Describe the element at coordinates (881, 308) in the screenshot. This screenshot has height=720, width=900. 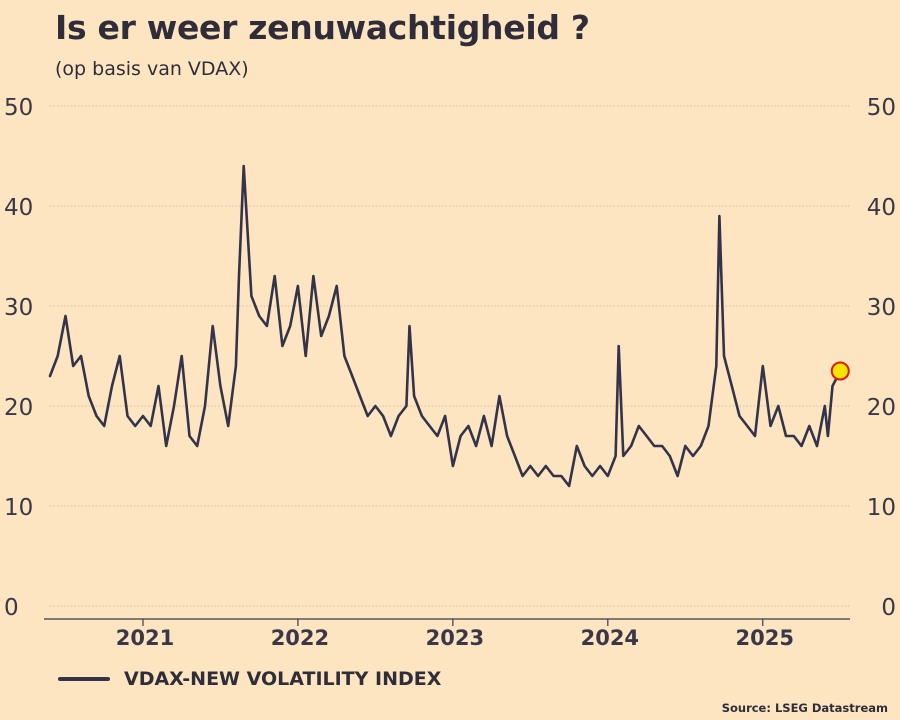
I see `y-tick-label-right: 30` at that location.